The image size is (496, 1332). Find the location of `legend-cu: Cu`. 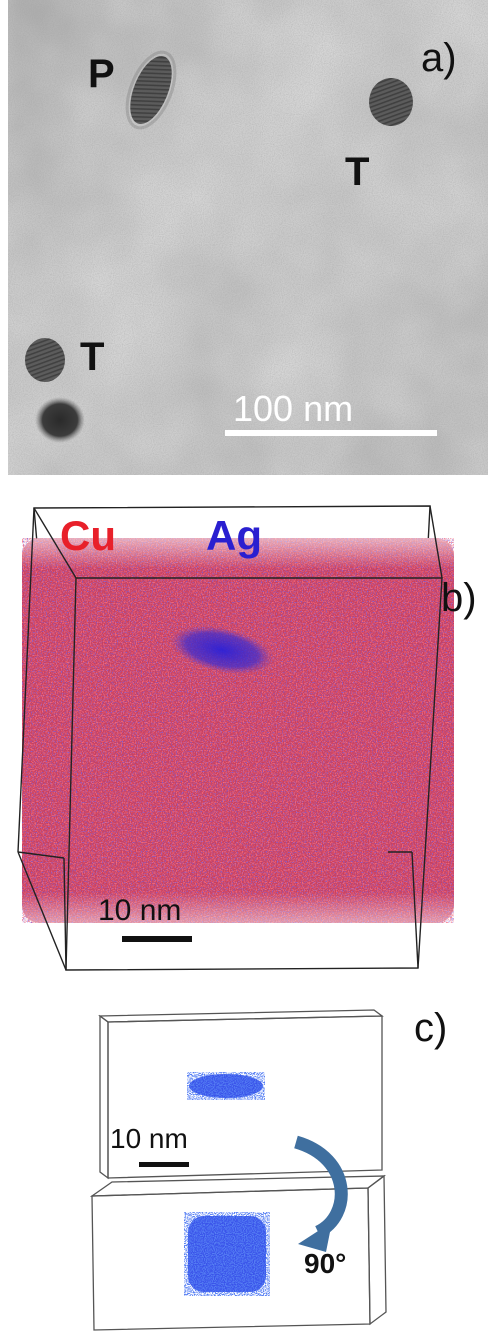

legend-cu: Cu is located at coordinates (88, 536).